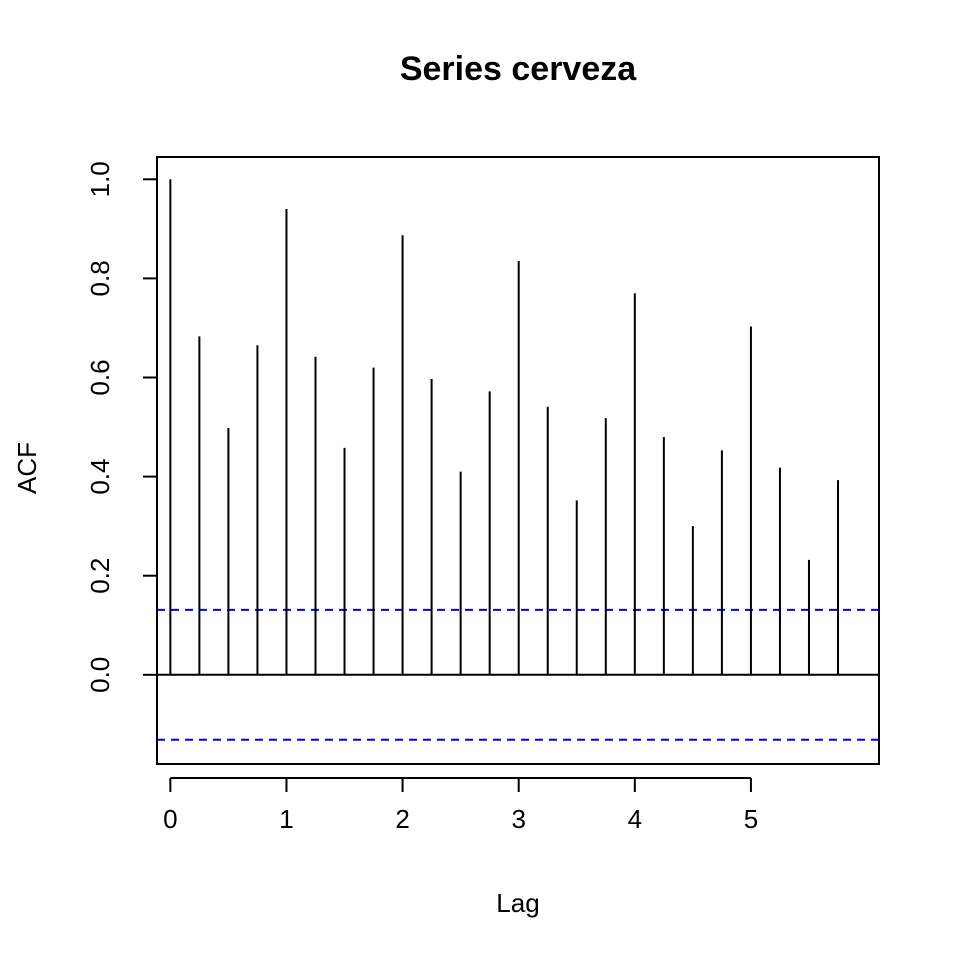  What do you see at coordinates (100, 179) in the screenshot?
I see `y-tick-label: 1.0` at bounding box center [100, 179].